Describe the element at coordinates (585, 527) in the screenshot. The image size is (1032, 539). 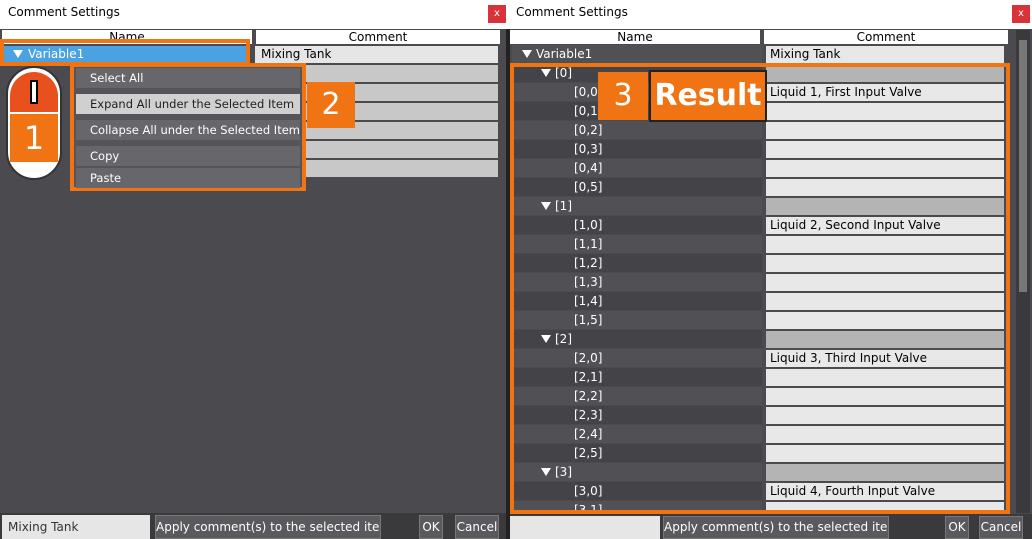
I see `comment-input` at that location.